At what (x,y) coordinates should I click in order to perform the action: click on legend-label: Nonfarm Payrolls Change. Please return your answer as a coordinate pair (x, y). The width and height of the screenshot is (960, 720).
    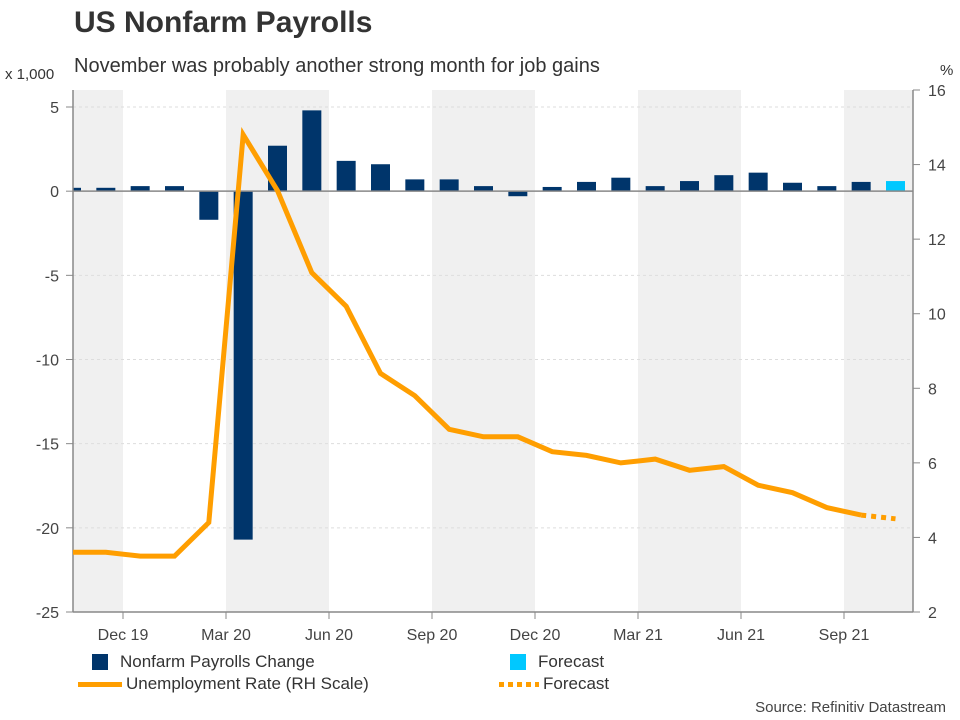
    Looking at the image, I should click on (217, 661).